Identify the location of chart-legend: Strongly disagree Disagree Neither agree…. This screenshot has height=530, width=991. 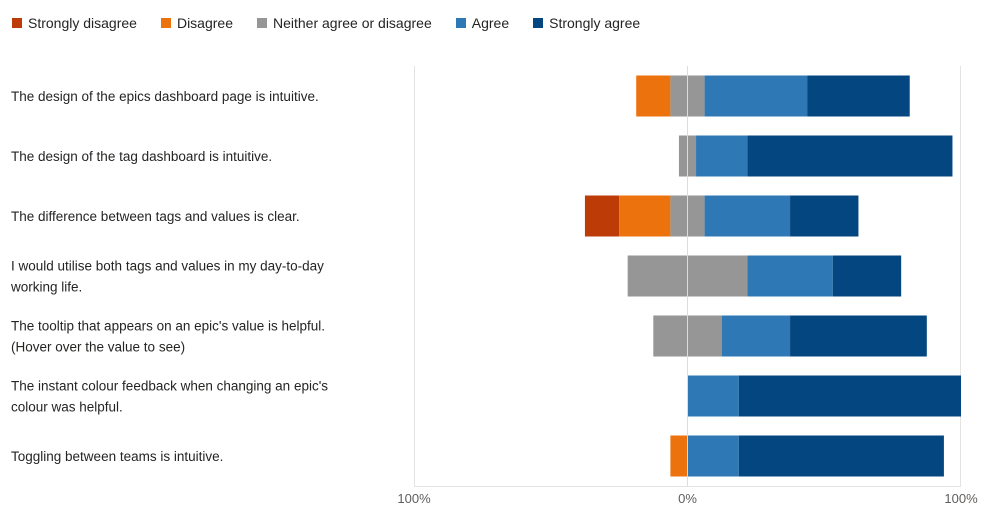
(338, 23).